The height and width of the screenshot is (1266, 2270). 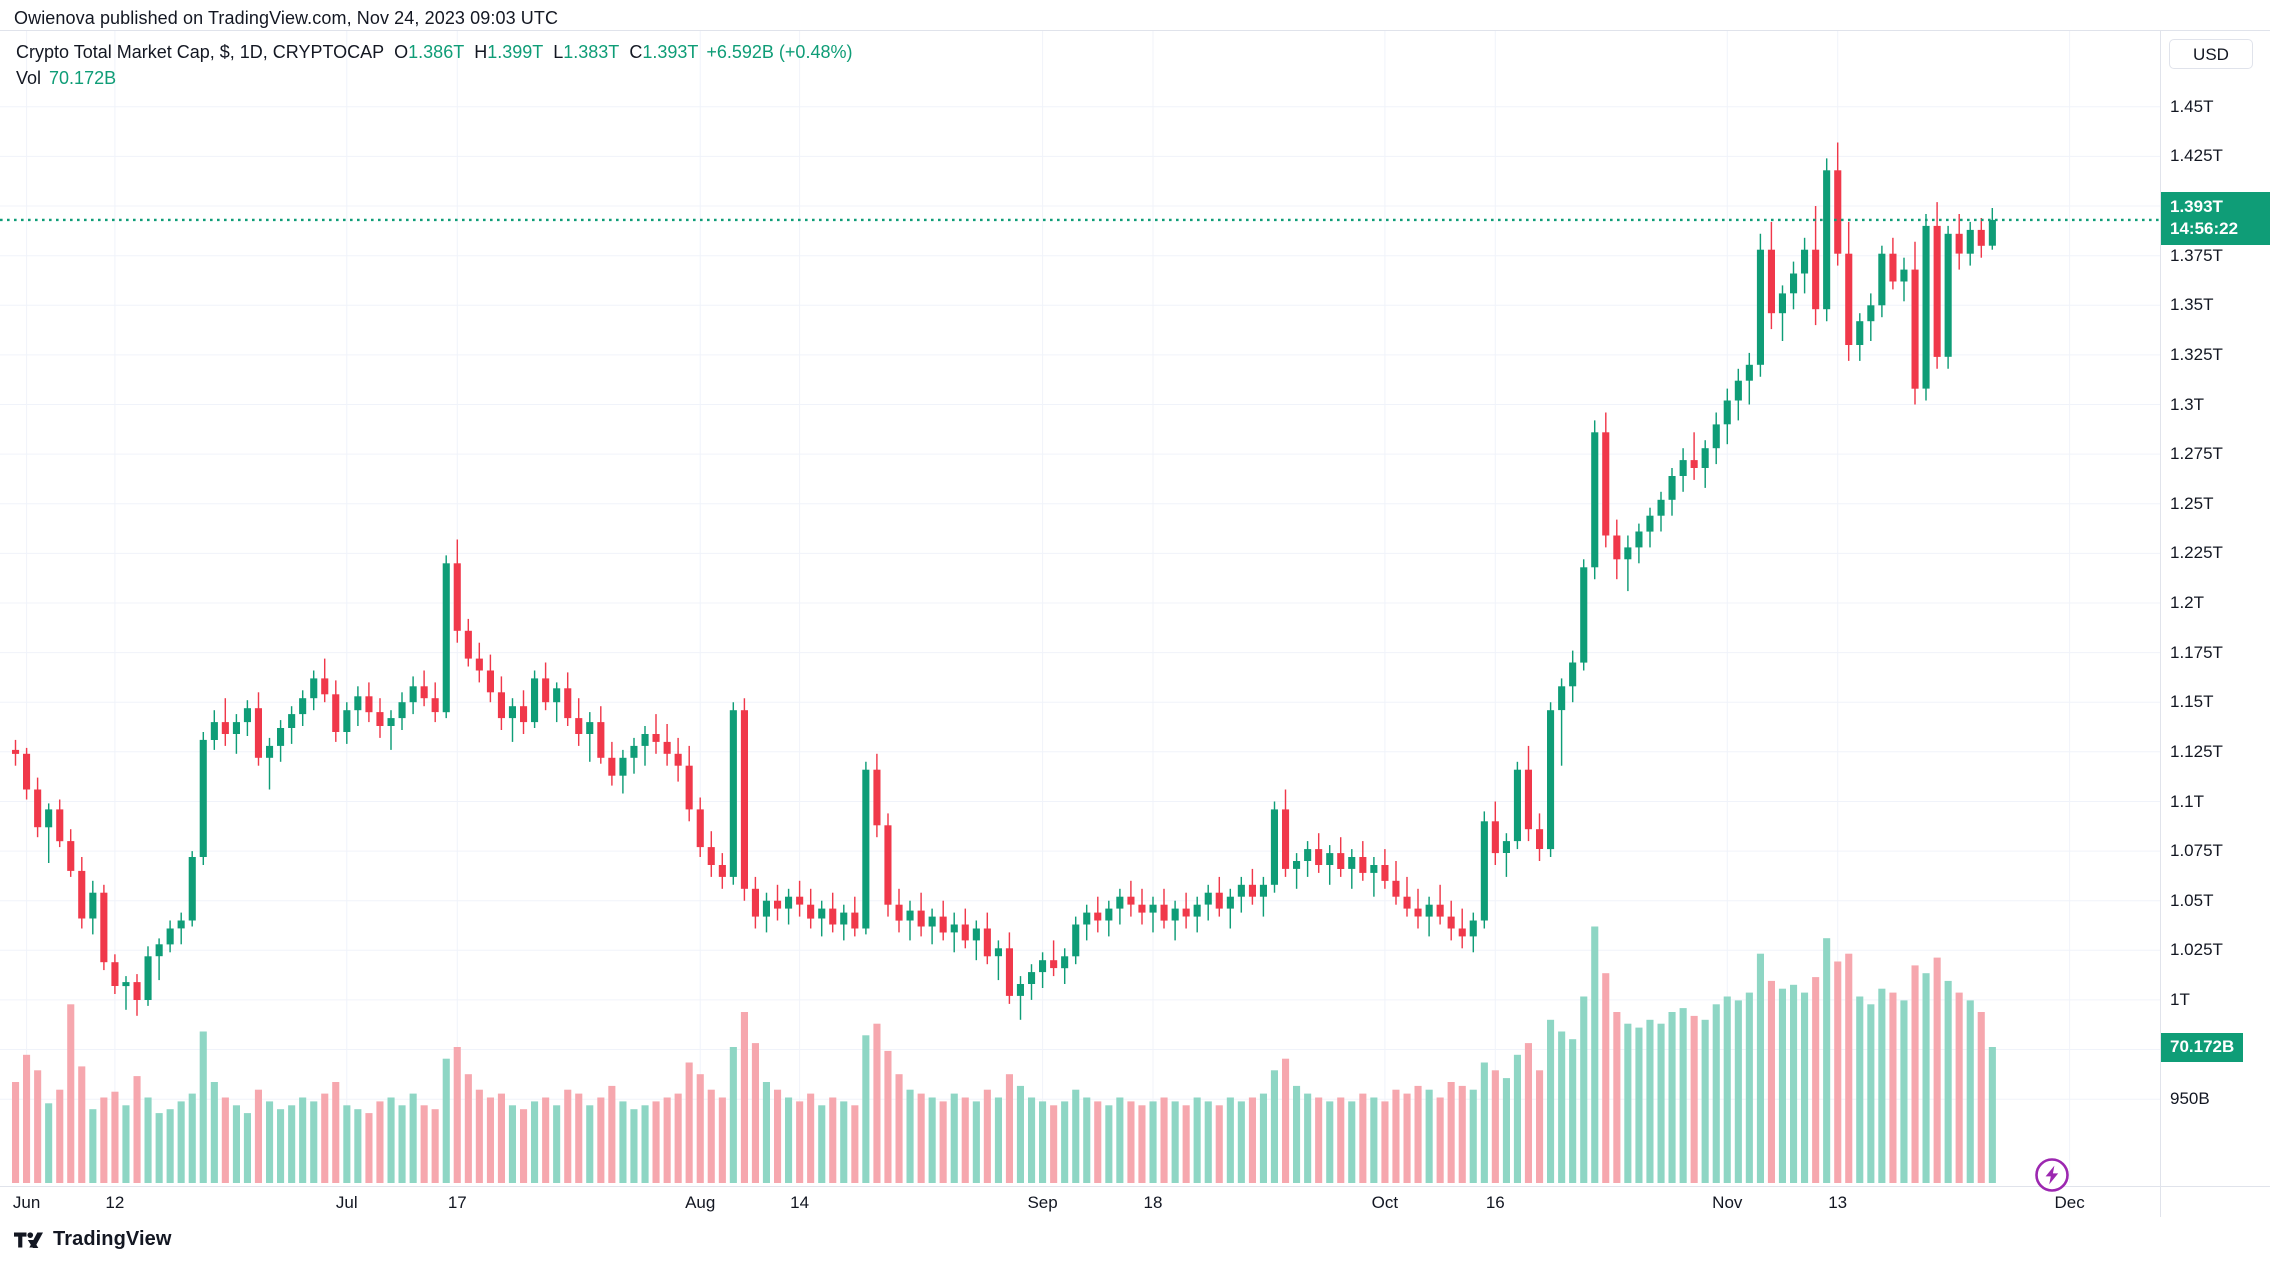 I want to click on time-tick-label: 17, so click(x=457, y=1202).